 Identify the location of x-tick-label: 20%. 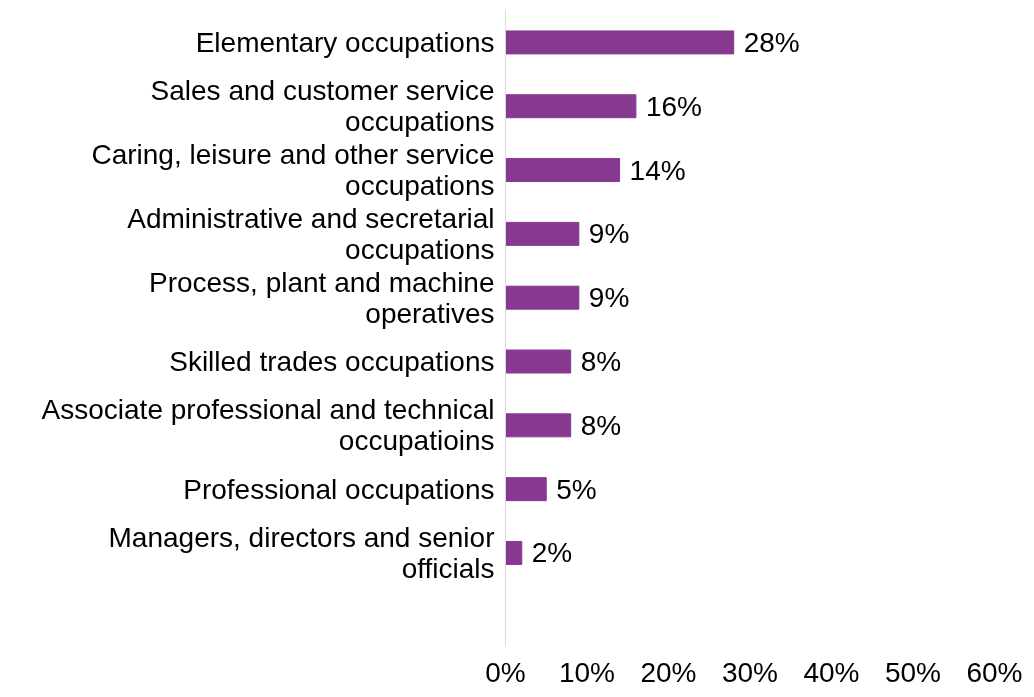
(668, 672).